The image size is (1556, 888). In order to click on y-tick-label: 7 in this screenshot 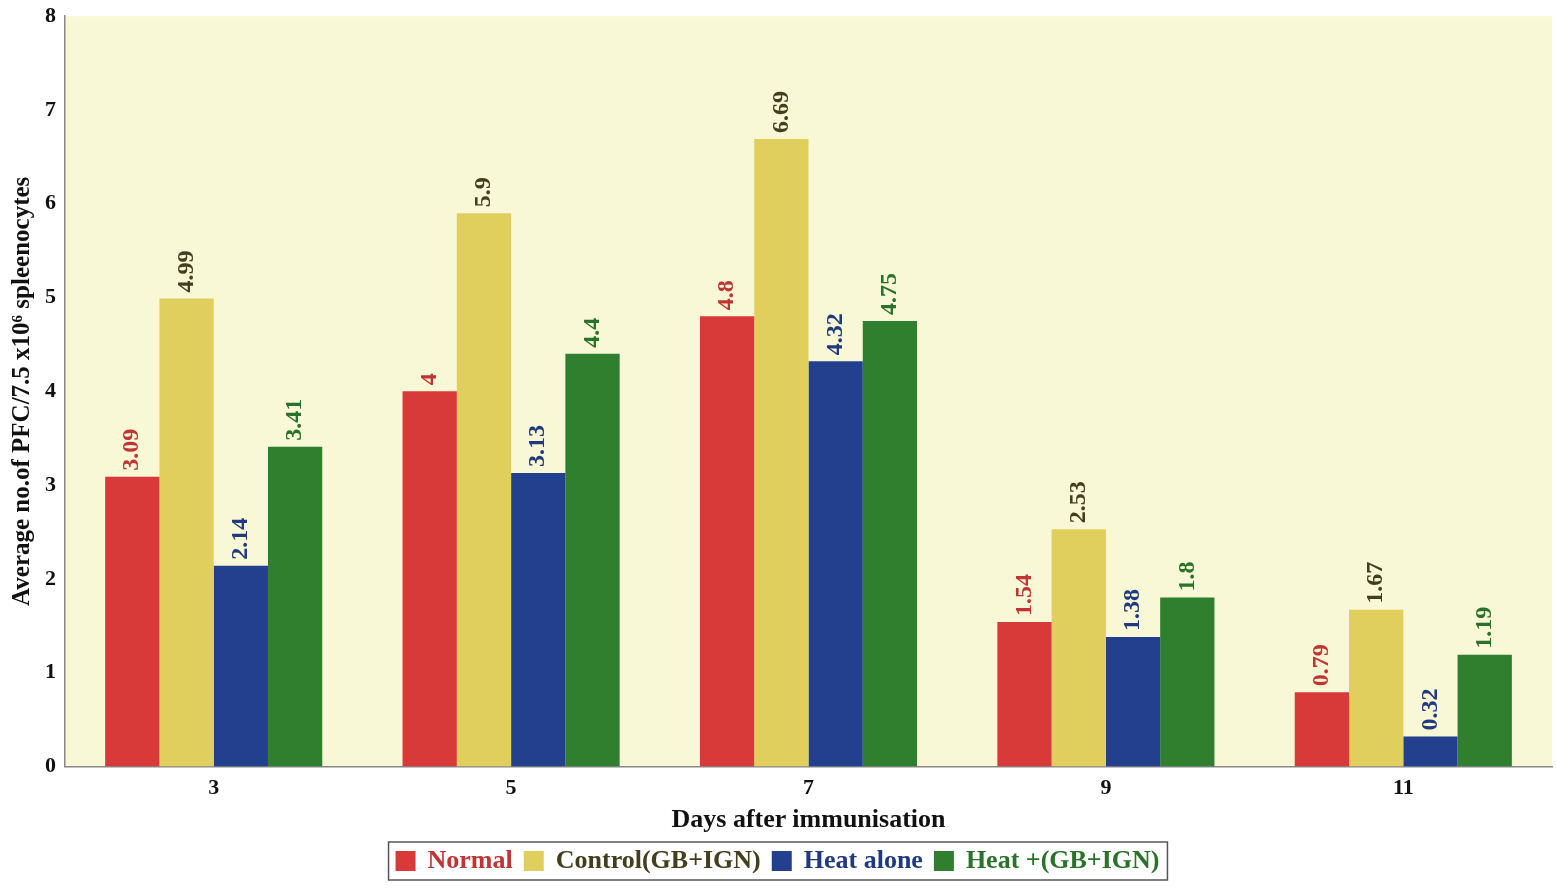, I will do `click(50, 108)`.